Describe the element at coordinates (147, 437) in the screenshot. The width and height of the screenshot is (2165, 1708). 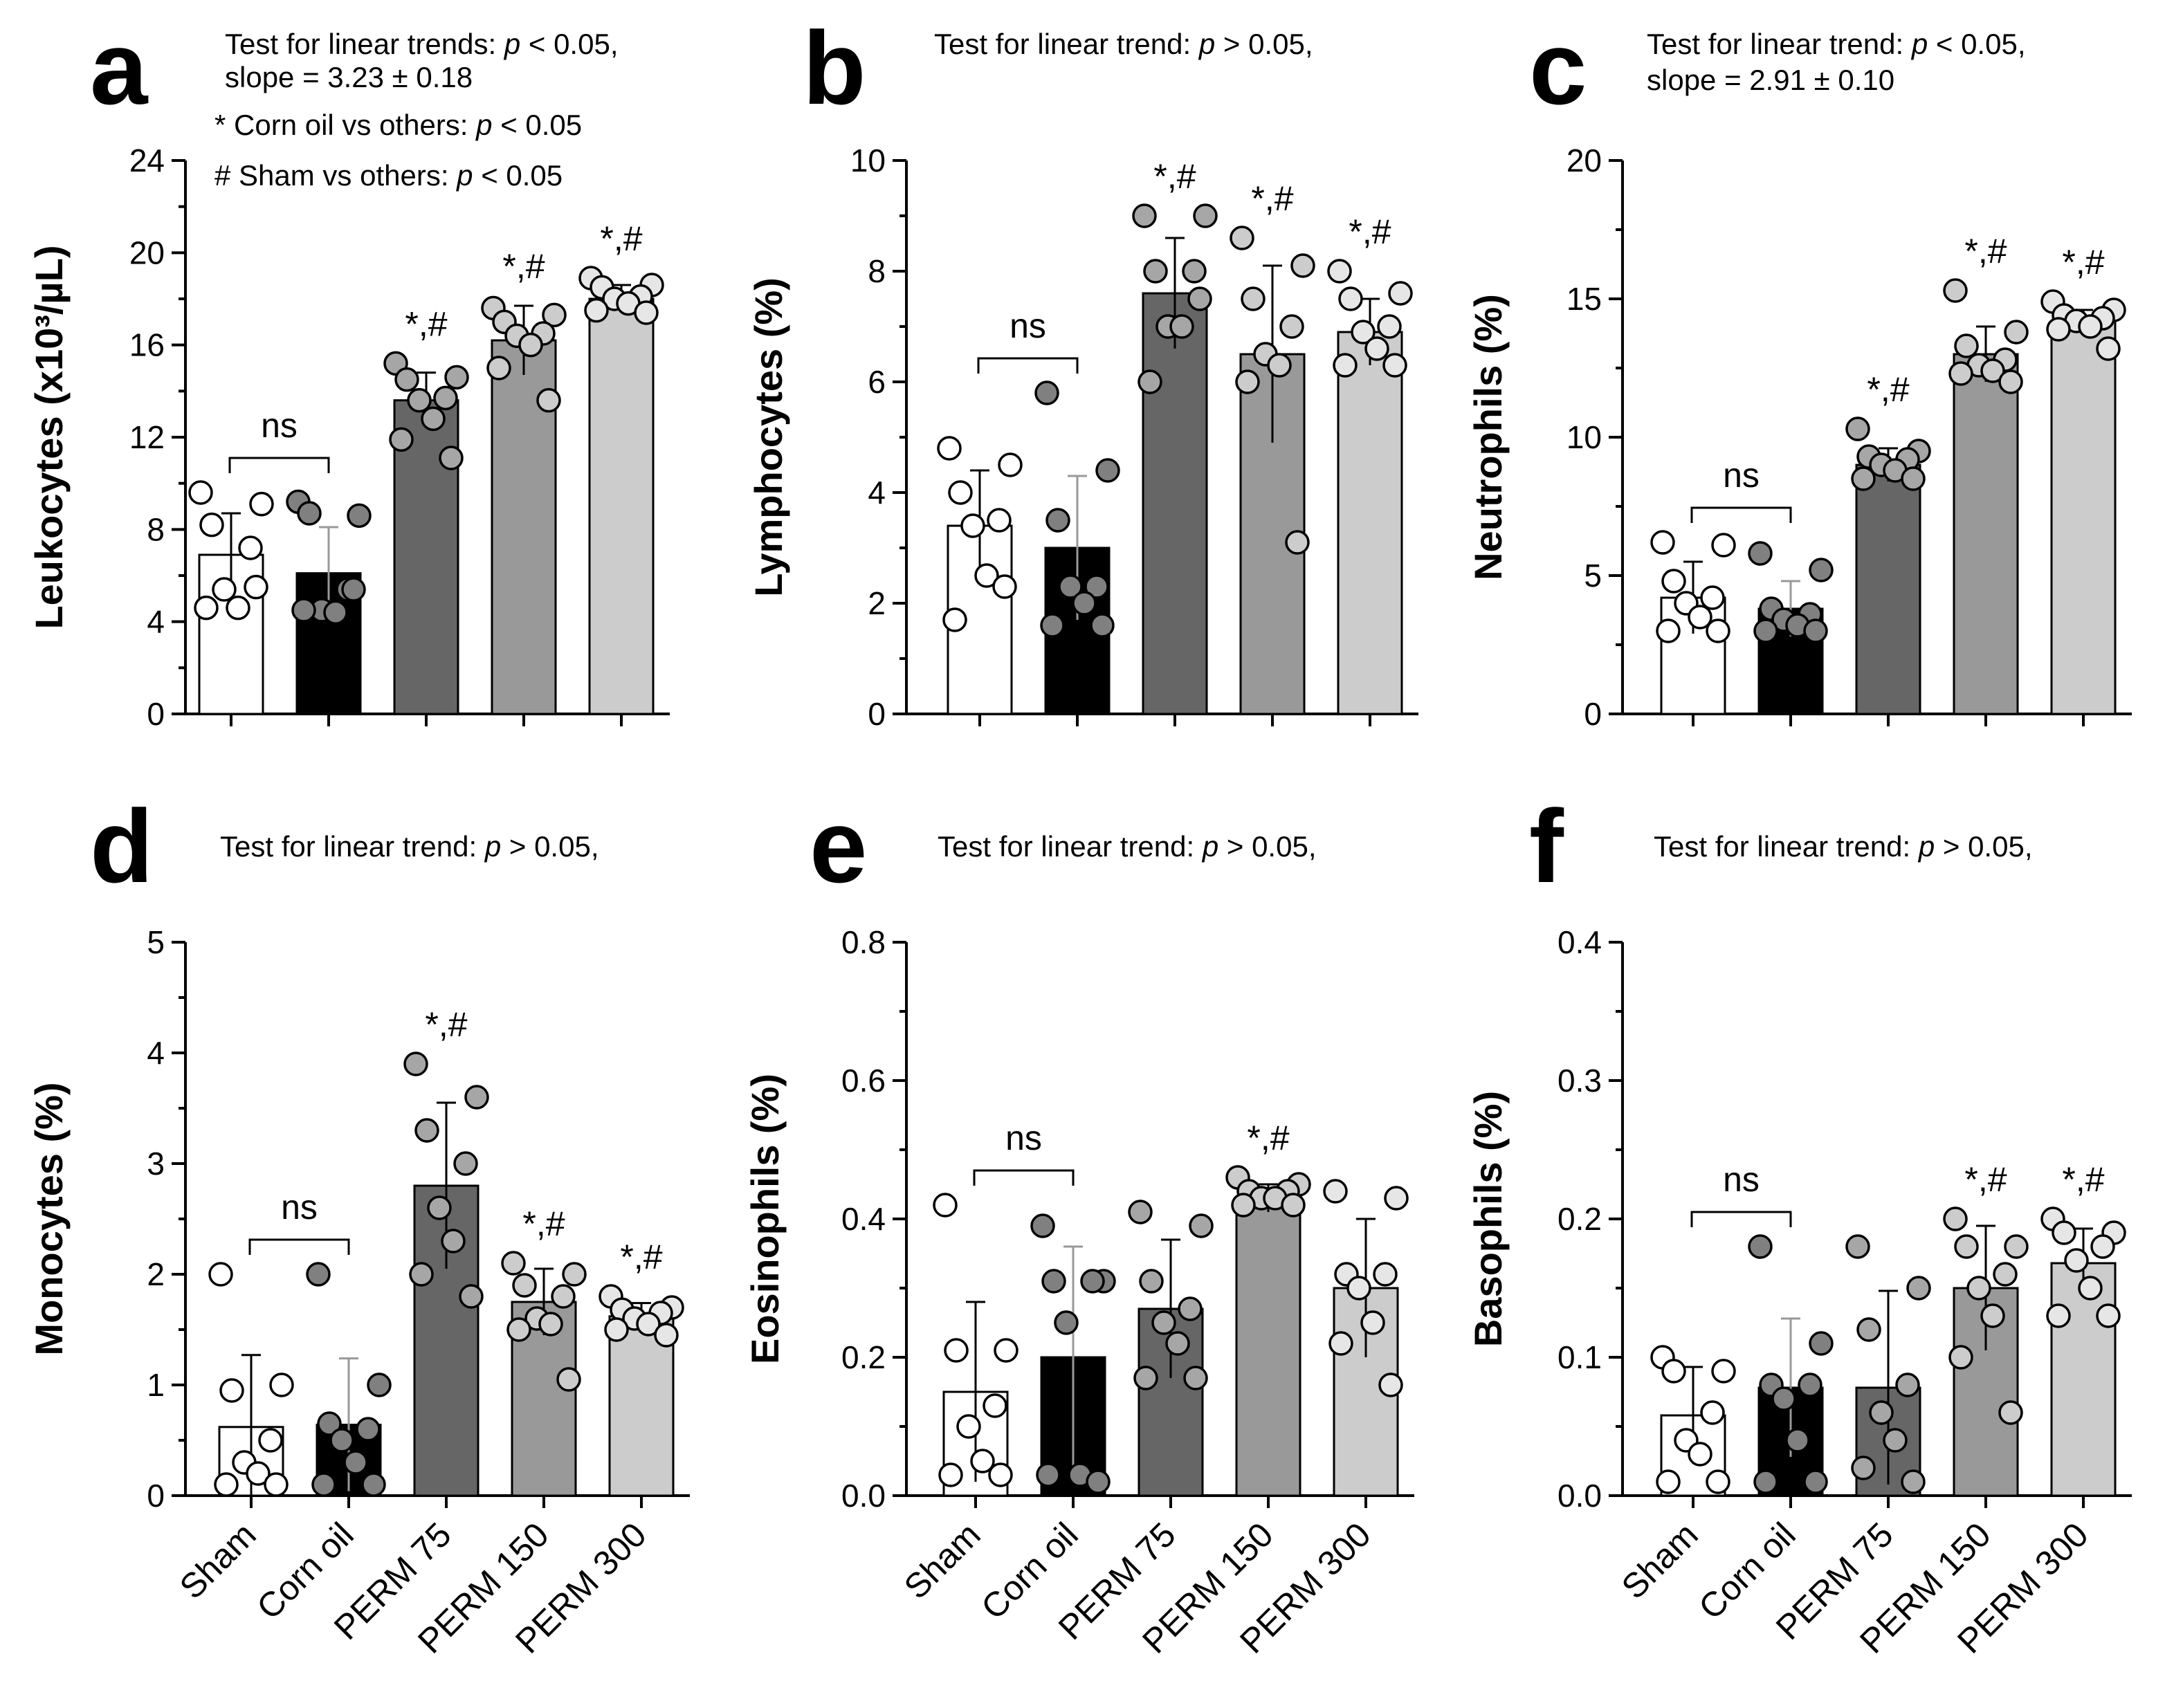
I see `y-tick-label: 12` at that location.